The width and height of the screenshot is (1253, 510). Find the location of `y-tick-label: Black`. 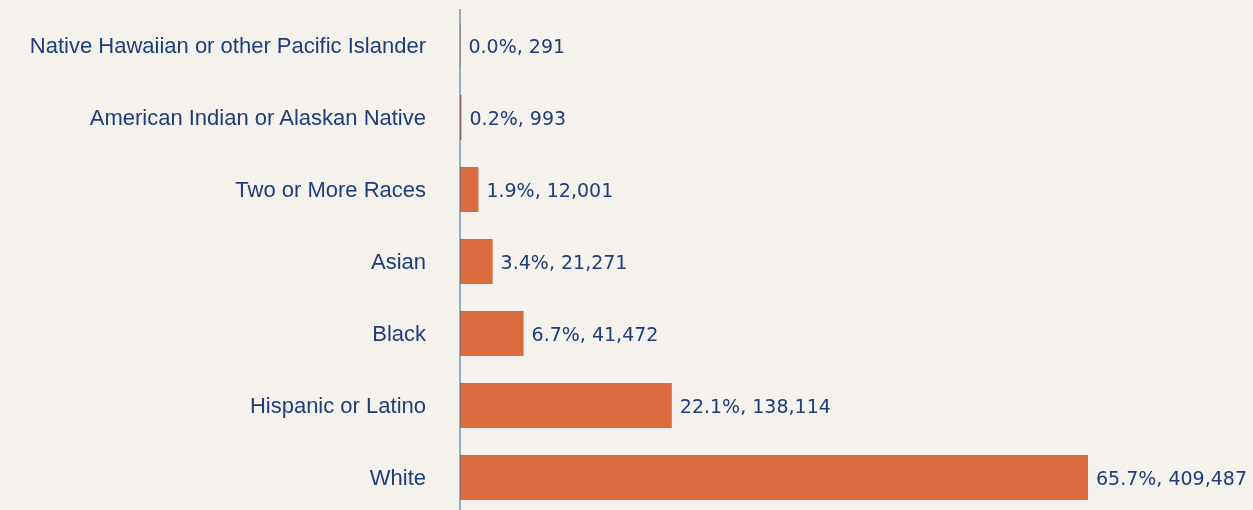

y-tick-label: Black is located at coordinates (399, 333).